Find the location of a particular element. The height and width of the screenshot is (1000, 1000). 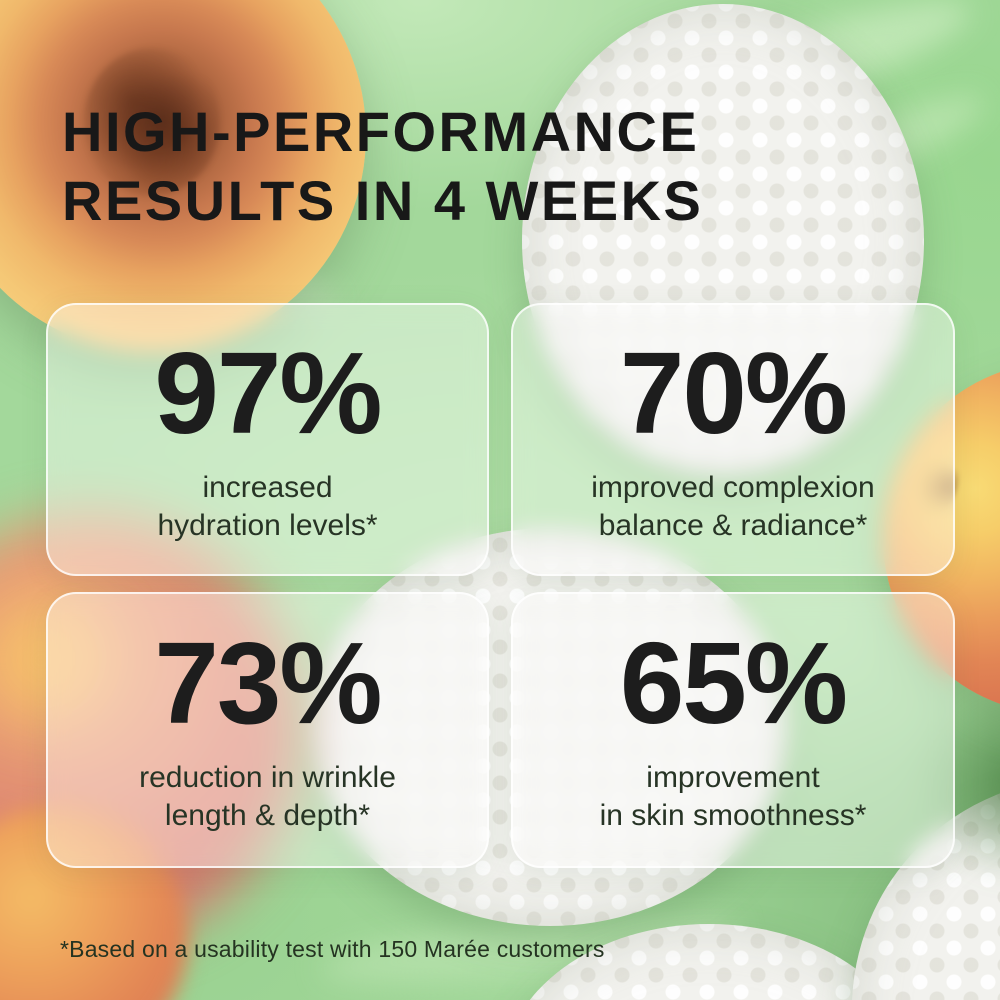

headline-line-1: HIGH-PERFORMANCE is located at coordinates (381, 131).